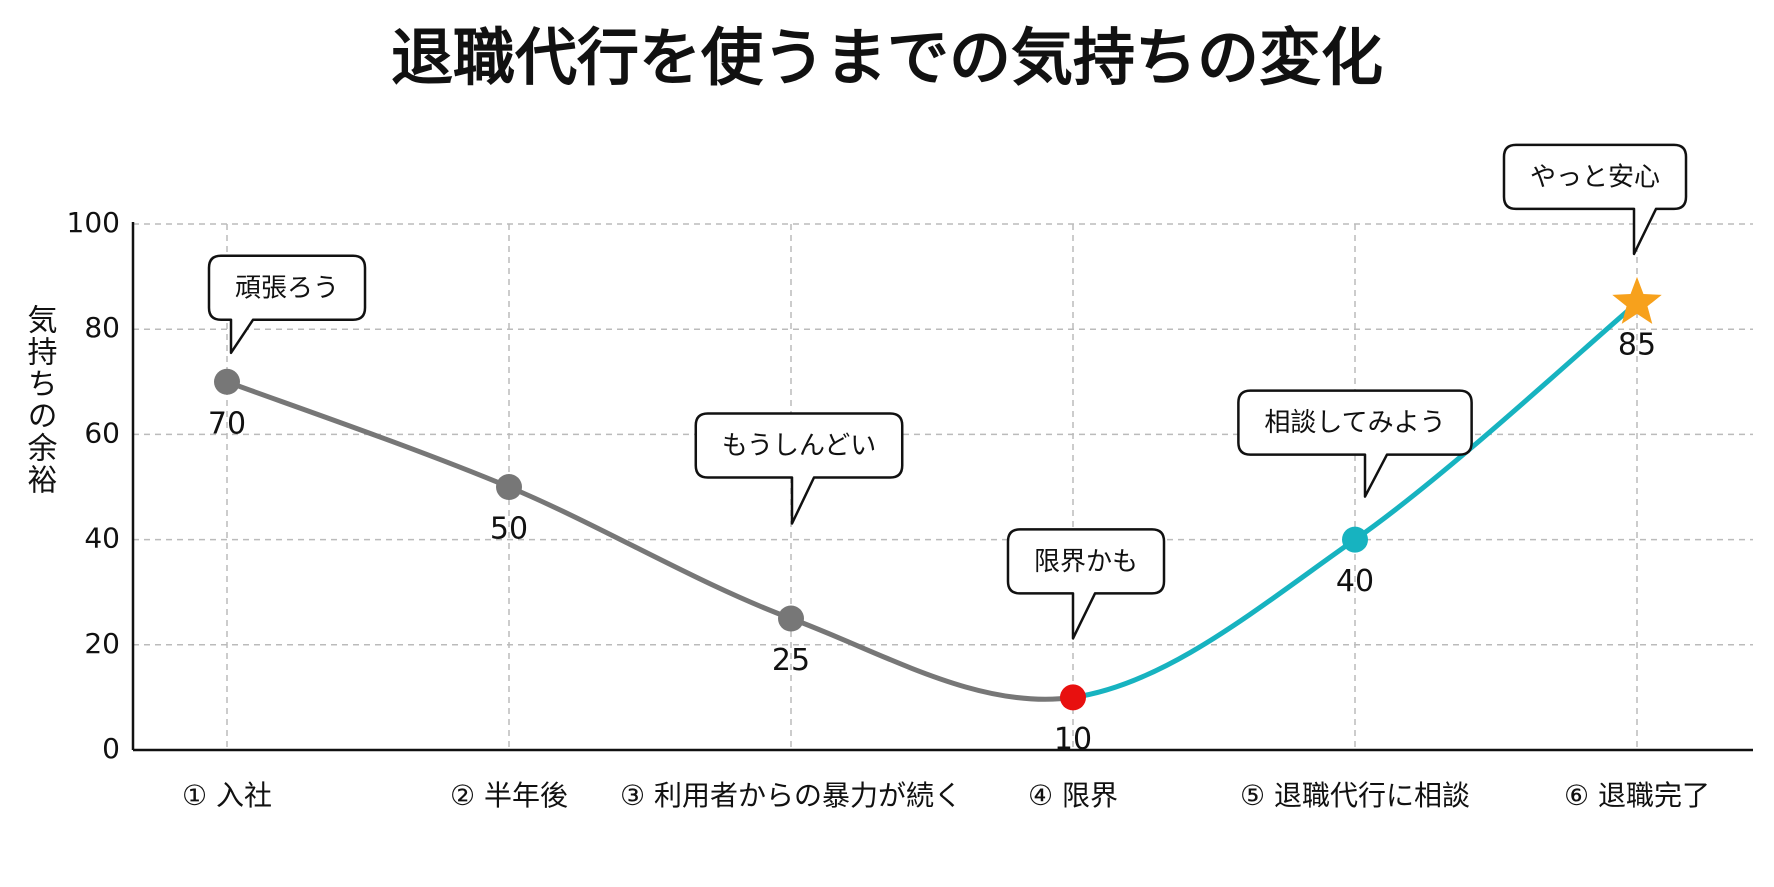 The image size is (1774, 887). Describe the element at coordinates (509, 529) in the screenshot. I see `data-label: 50` at that location.